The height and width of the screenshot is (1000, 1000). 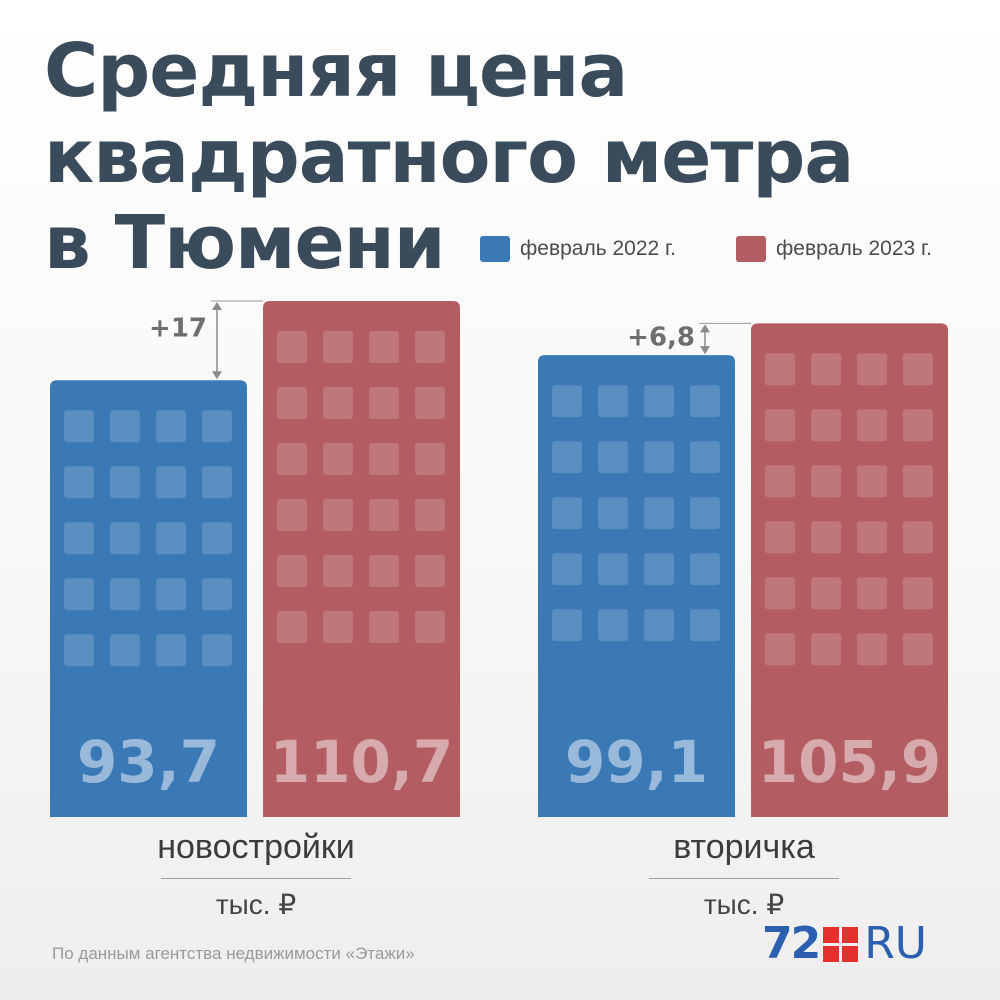 What do you see at coordinates (744, 904) in the screenshot?
I see `unit-label-secondary: тыс. ₽` at bounding box center [744, 904].